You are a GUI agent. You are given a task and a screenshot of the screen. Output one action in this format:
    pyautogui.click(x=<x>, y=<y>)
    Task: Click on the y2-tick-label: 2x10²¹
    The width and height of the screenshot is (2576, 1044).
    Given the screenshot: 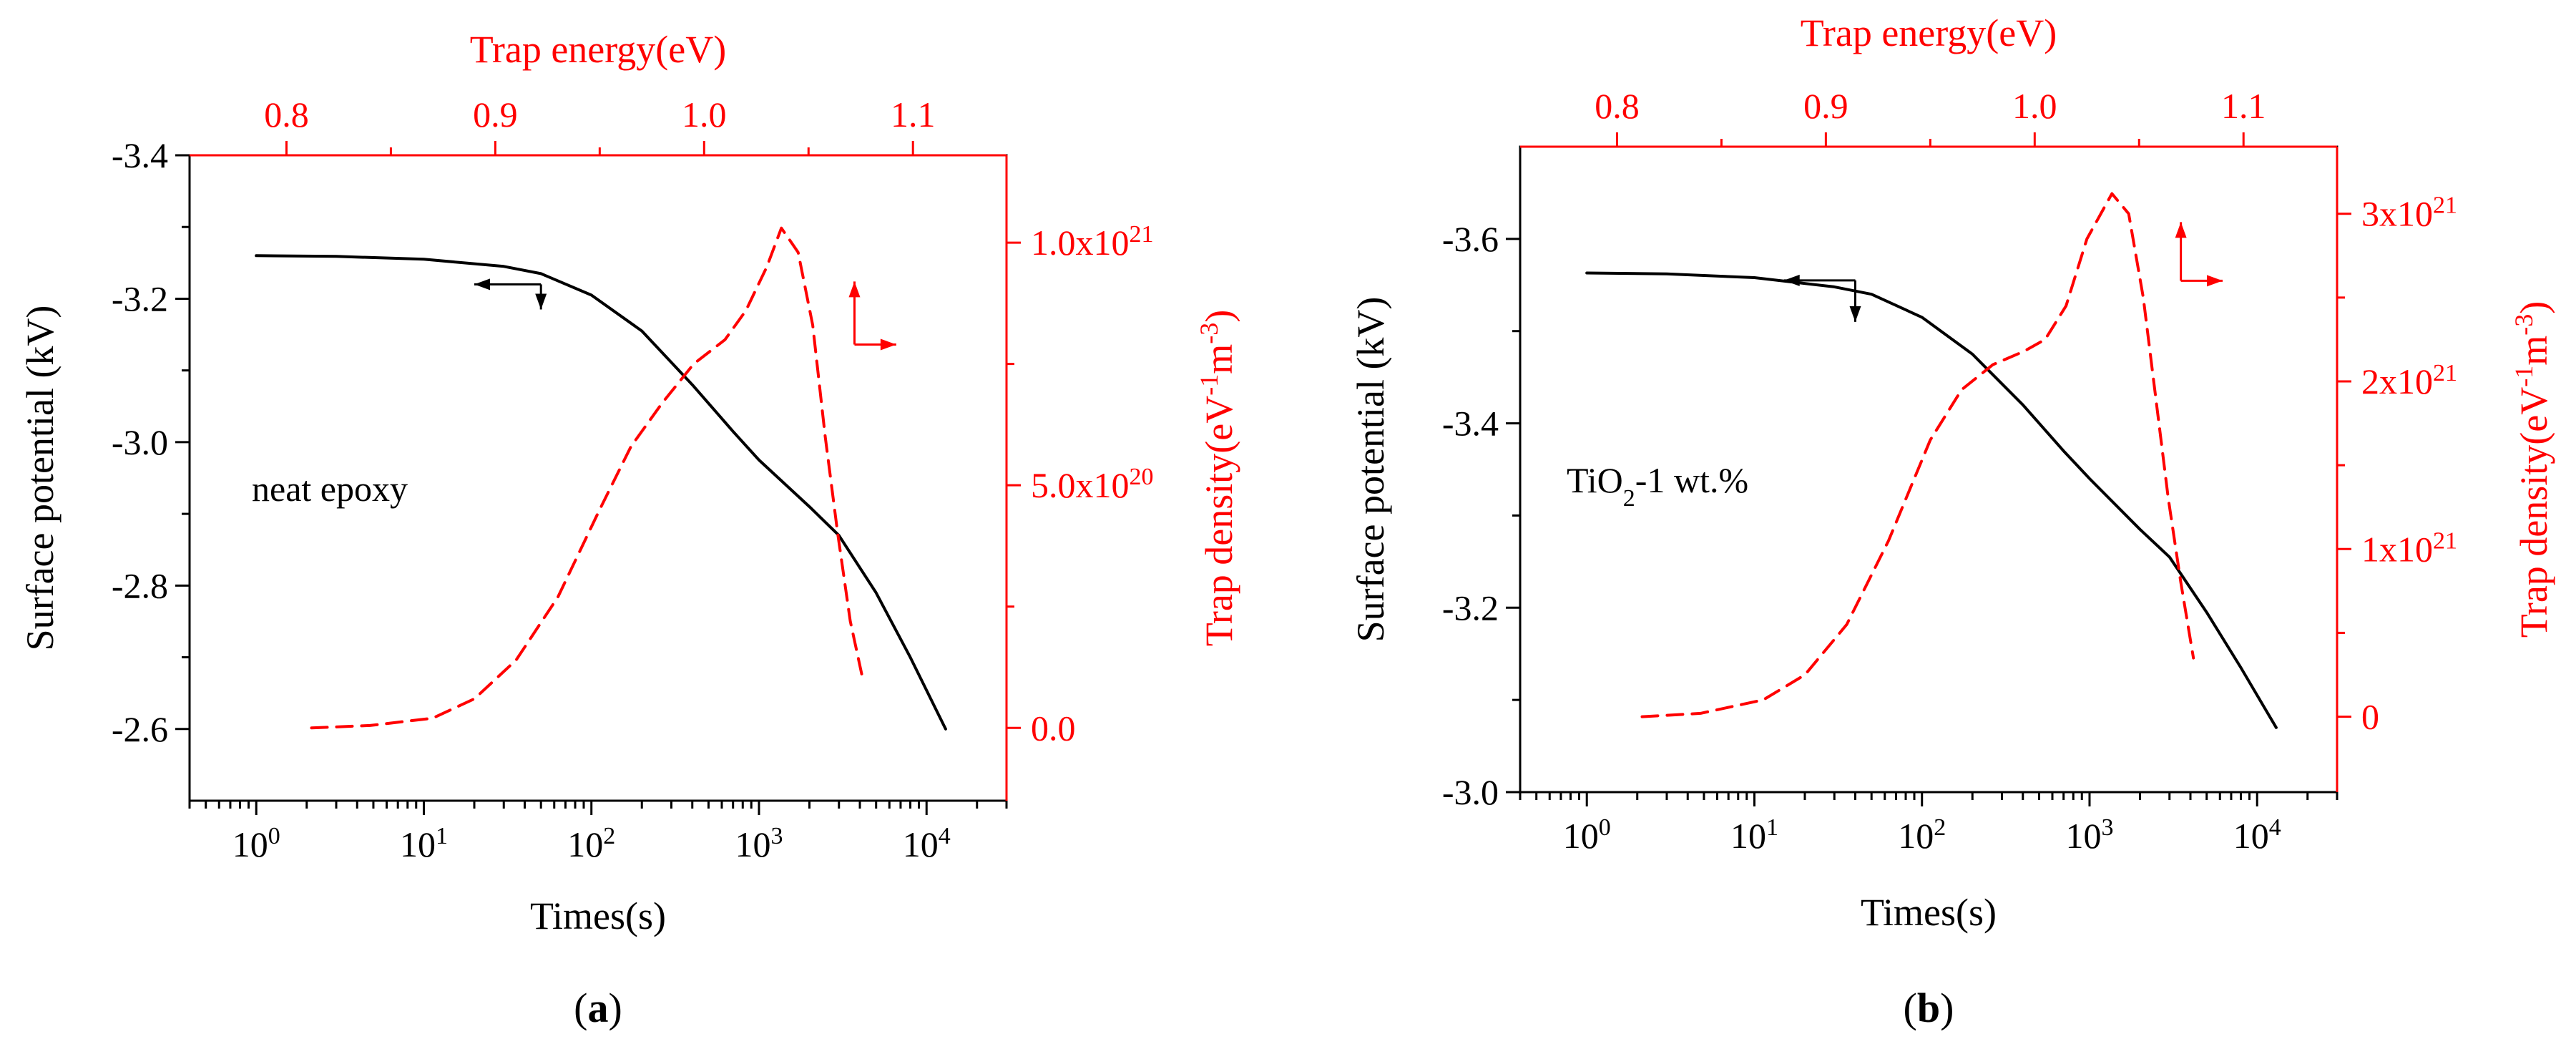 What is the action you would take?
    pyautogui.click(x=2409, y=381)
    